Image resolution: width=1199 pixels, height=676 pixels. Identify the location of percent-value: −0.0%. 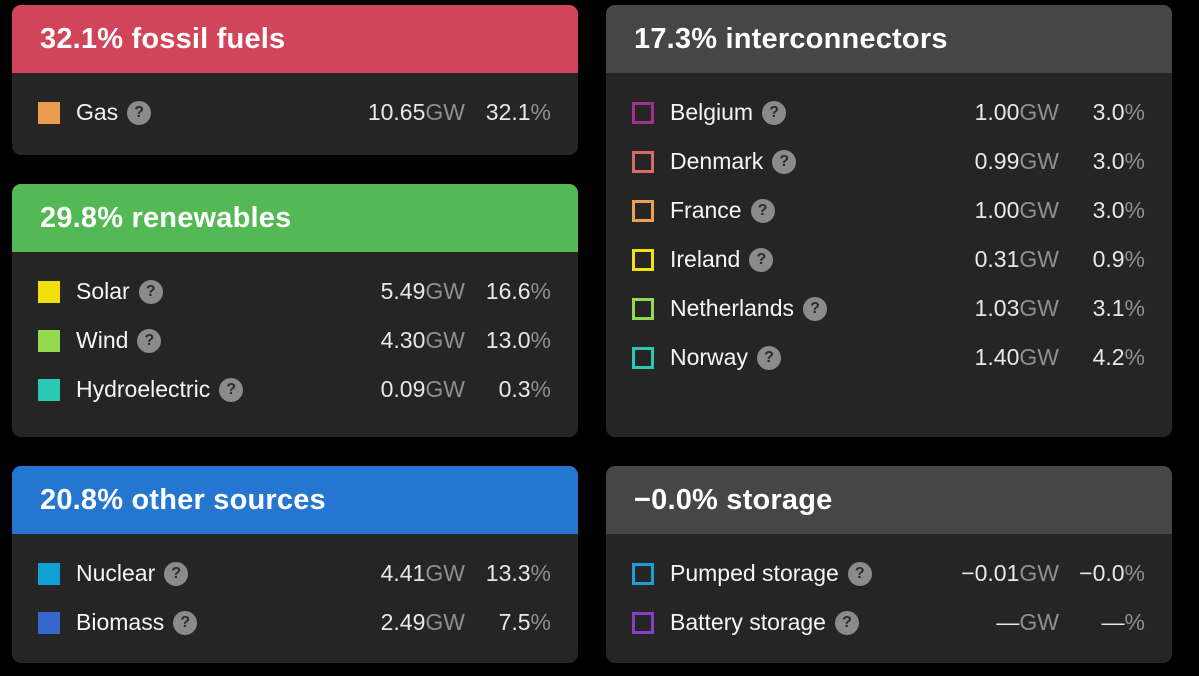
(1102, 573).